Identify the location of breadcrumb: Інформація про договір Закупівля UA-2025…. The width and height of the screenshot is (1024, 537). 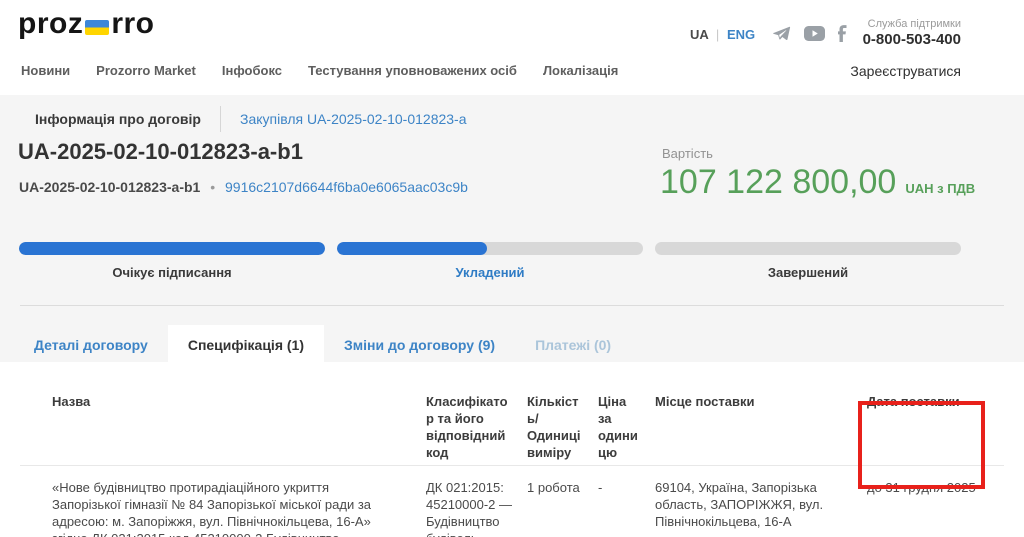
(251, 119).